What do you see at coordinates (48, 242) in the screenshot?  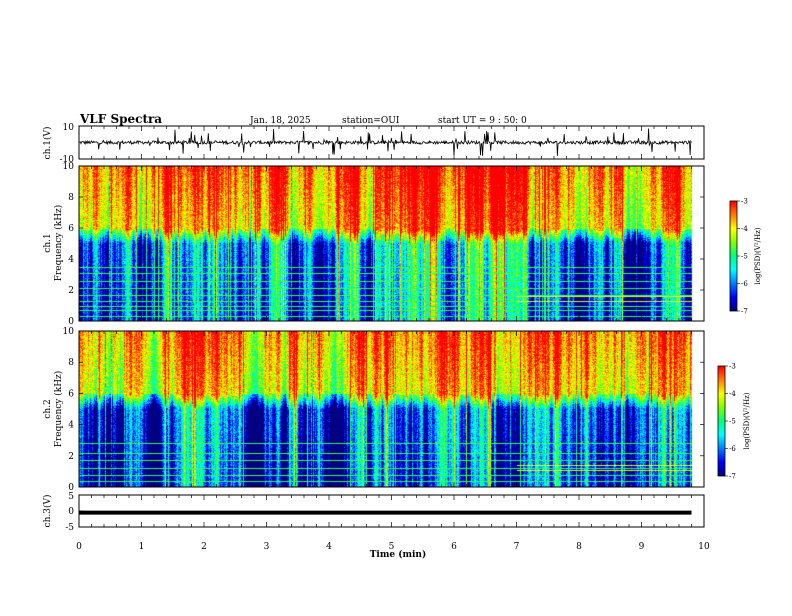 I see `ch1-spectrogram-ylabel-channel: ch.1` at bounding box center [48, 242].